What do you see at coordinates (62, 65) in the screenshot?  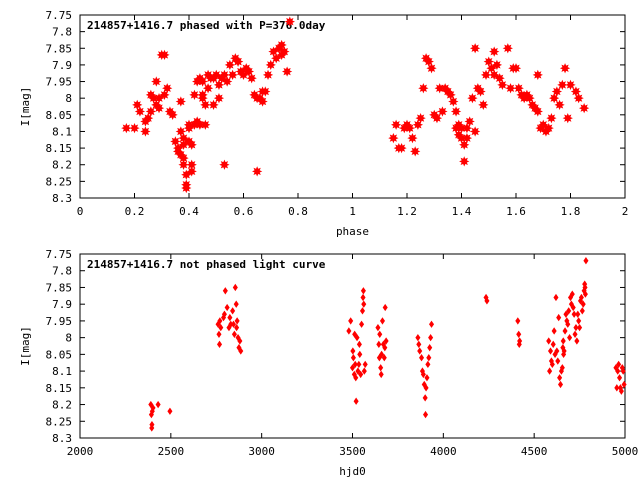 I see `y-tick-label: 7.9` at bounding box center [62, 65].